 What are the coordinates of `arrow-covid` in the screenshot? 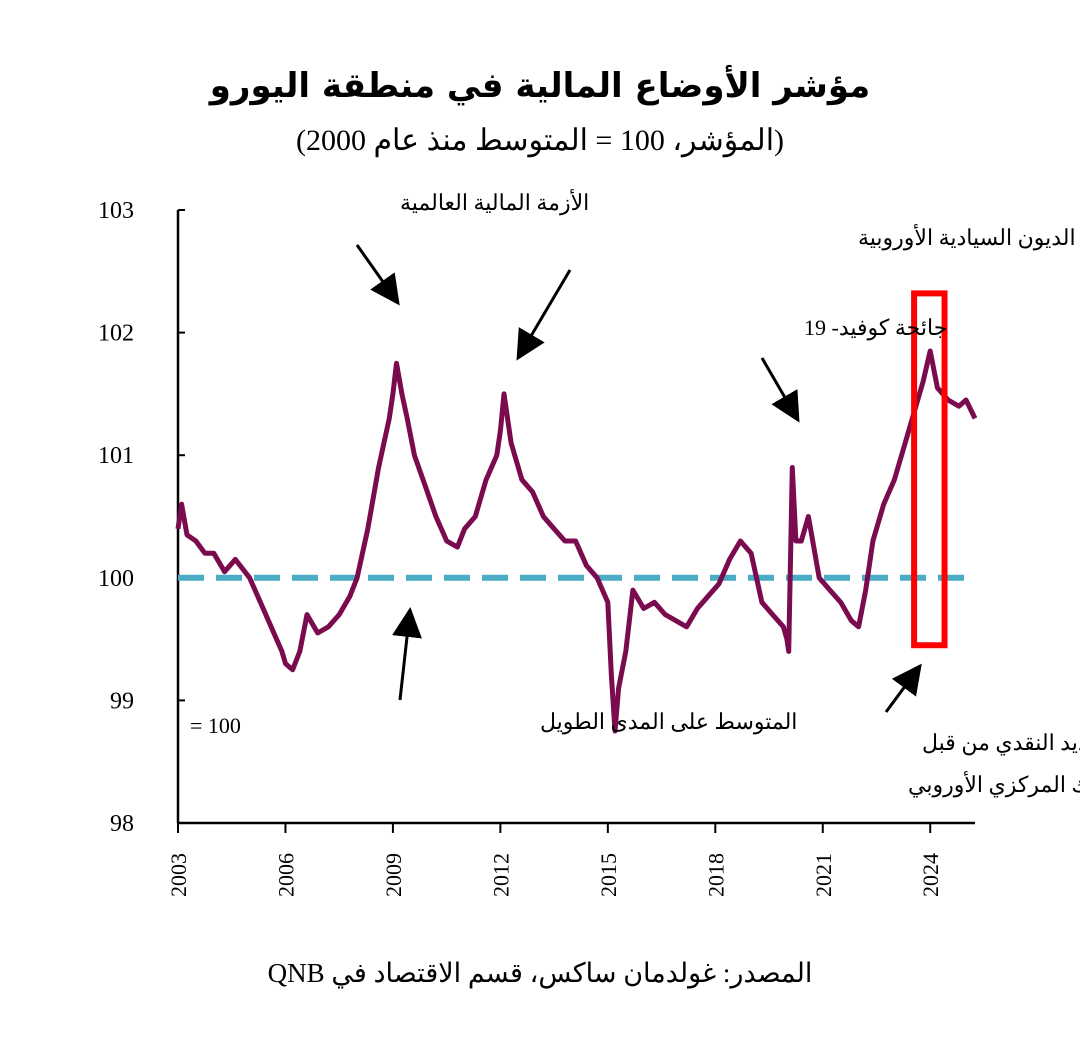 It's located at (780, 390).